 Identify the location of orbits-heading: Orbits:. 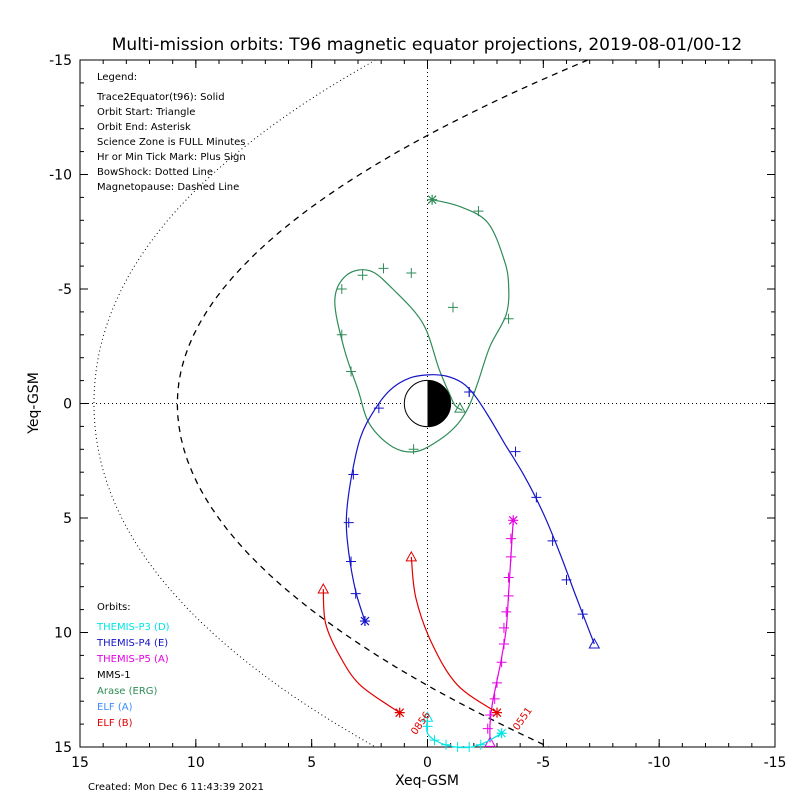
(114, 607).